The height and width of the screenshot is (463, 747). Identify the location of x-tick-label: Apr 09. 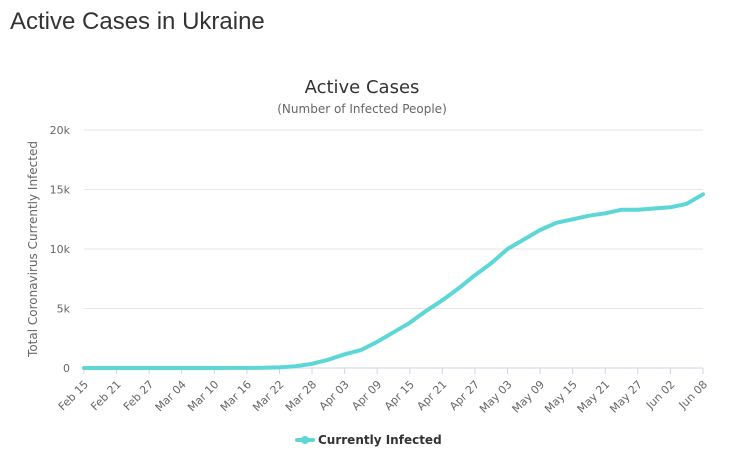
(366, 395).